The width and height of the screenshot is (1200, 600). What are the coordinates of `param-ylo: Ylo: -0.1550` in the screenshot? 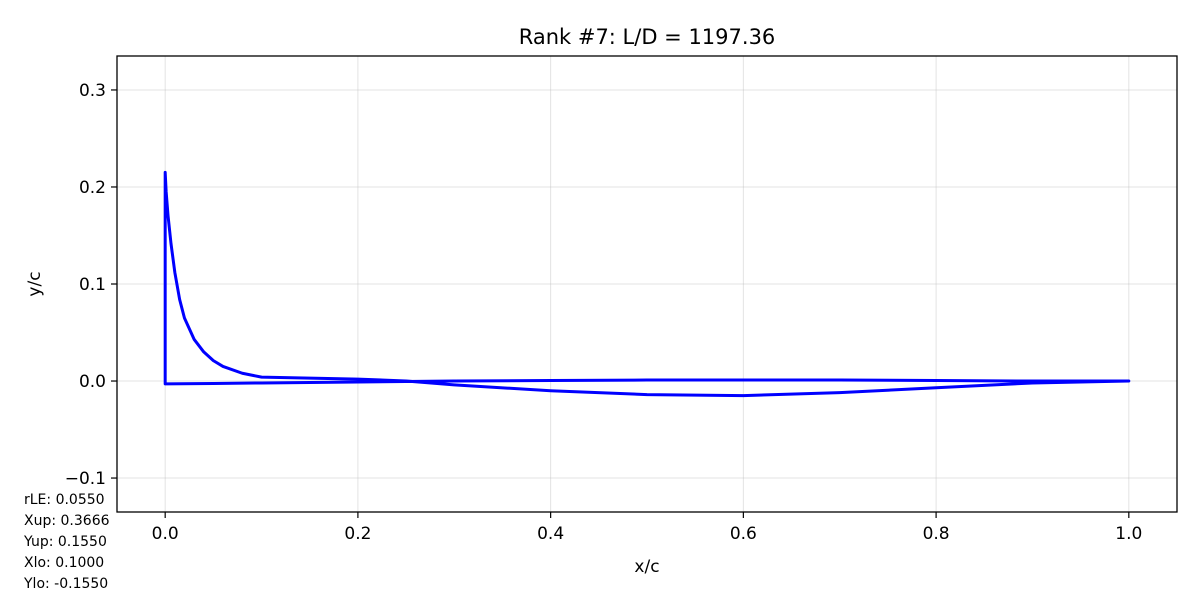 It's located at (65, 584).